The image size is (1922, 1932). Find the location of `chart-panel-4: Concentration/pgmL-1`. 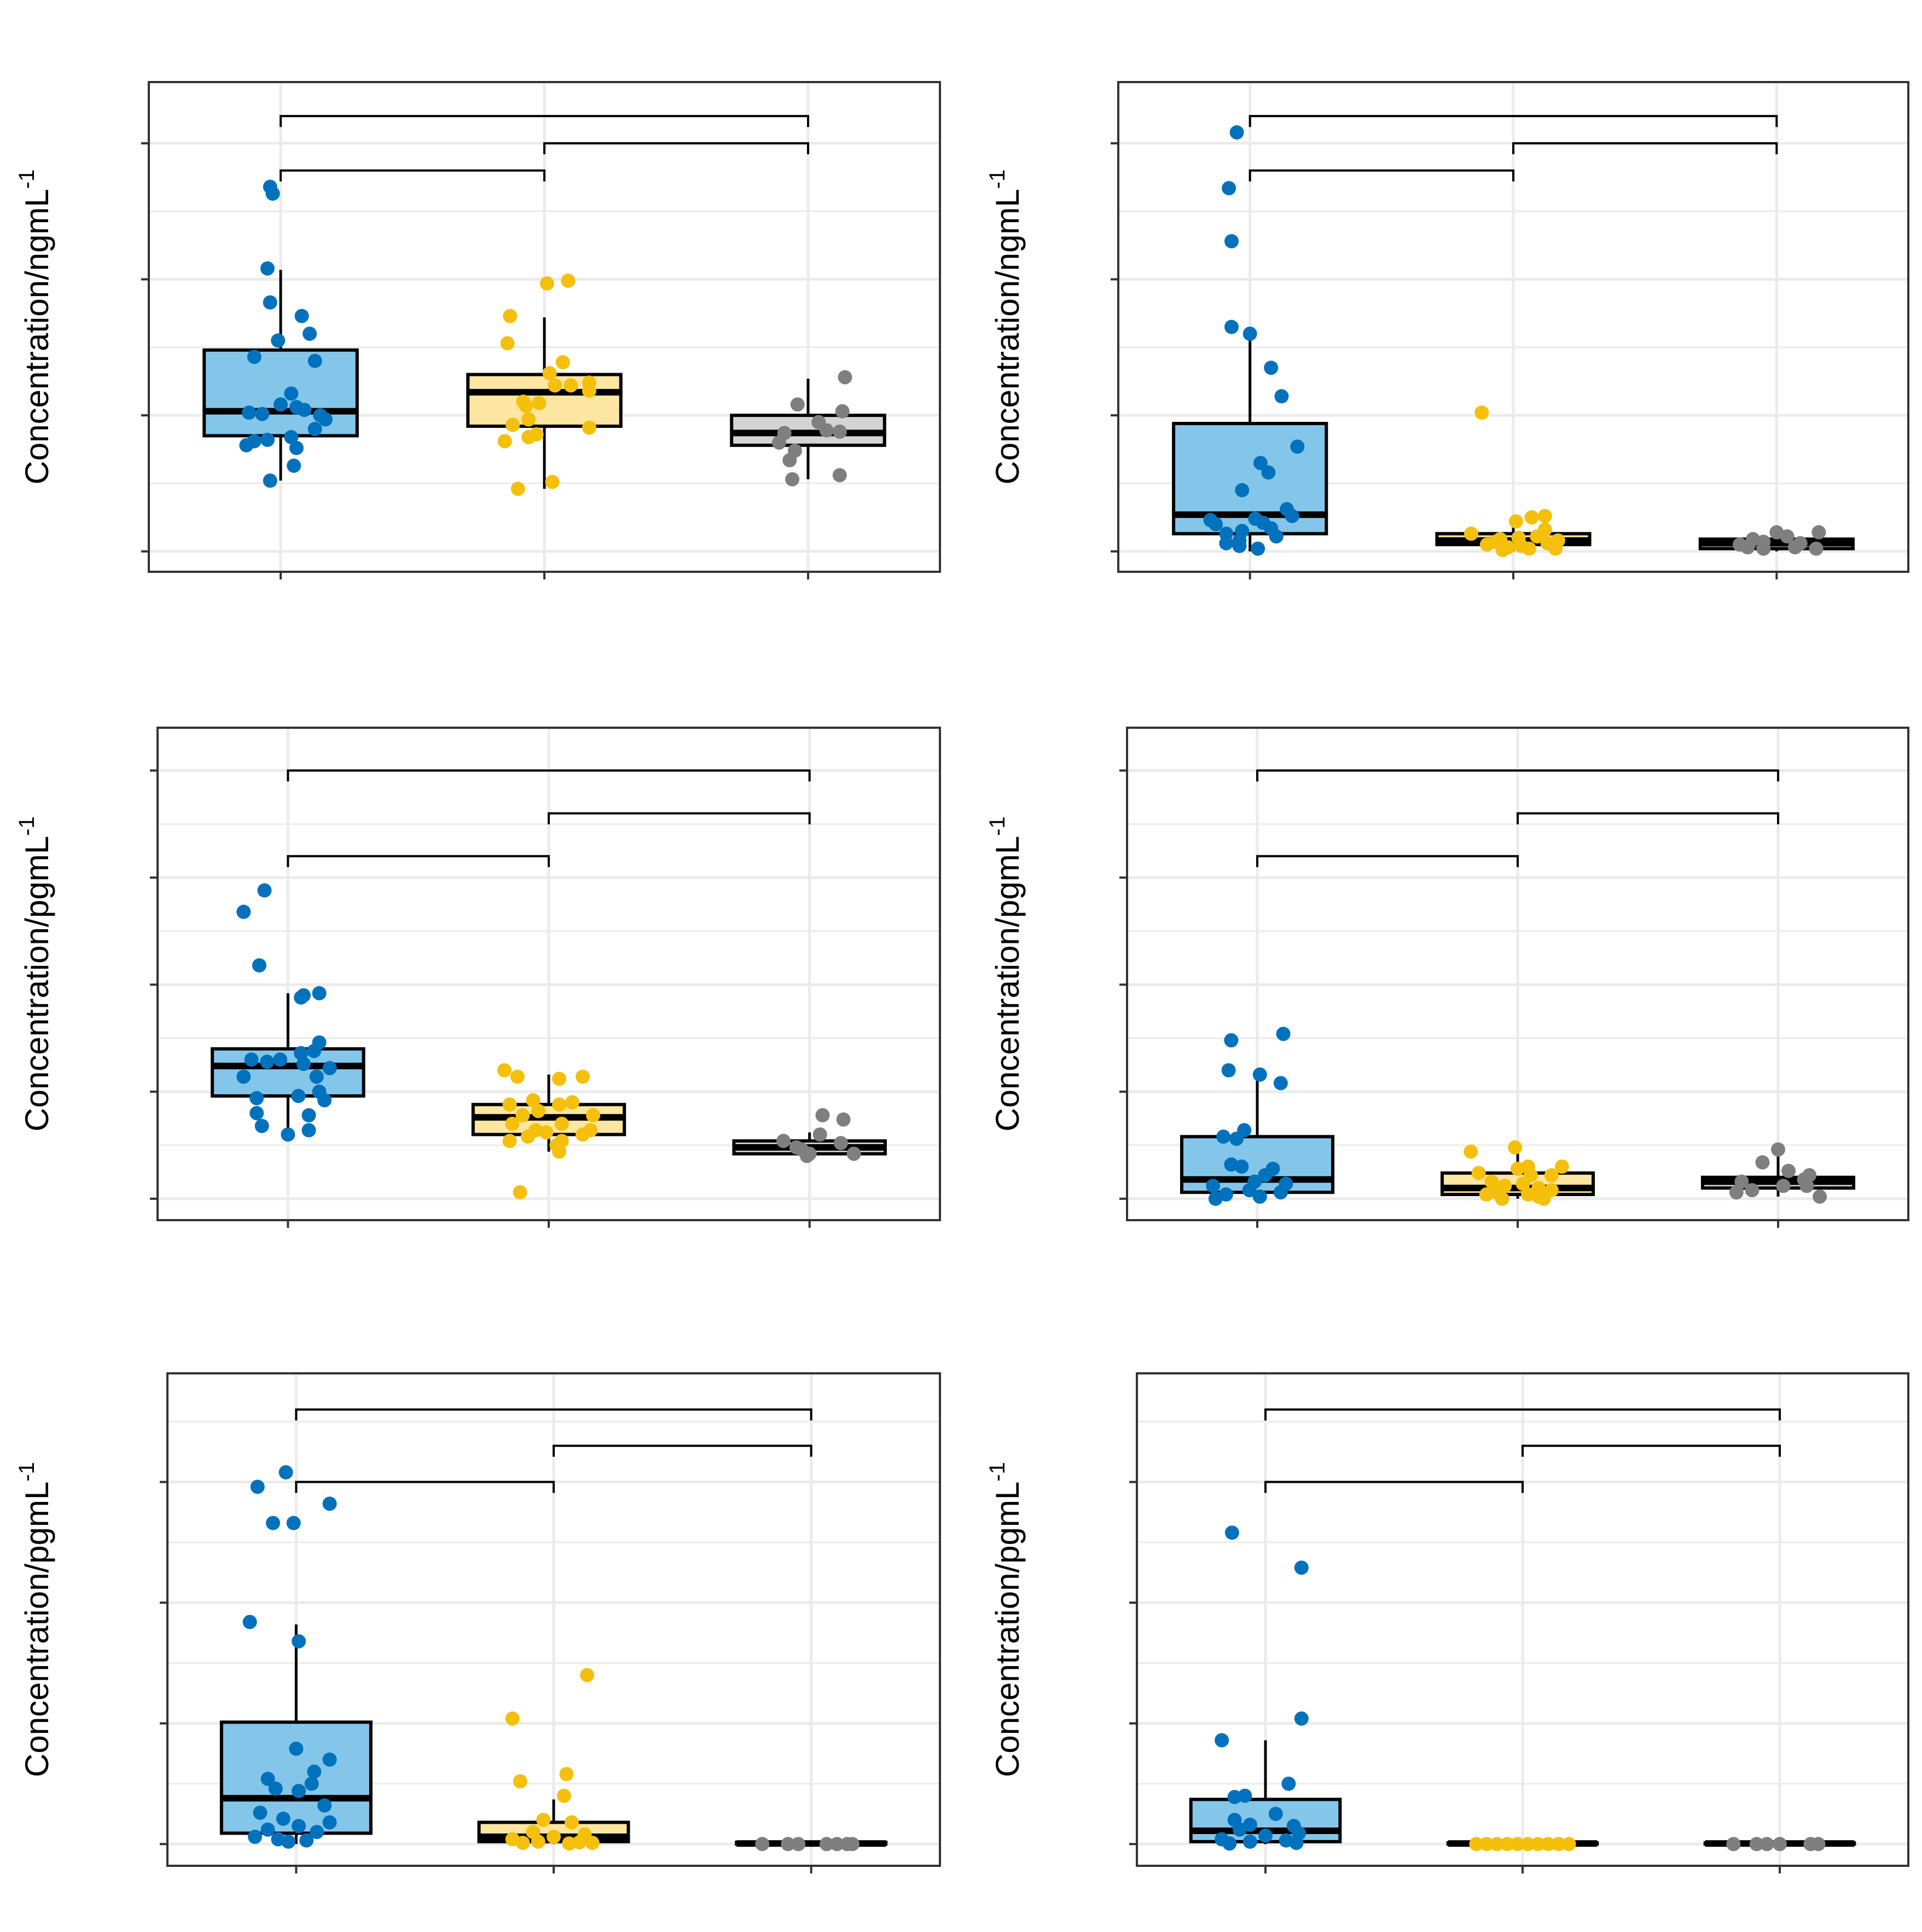

chart-panel-4: Concentration/pgmL-1 is located at coordinates (1447, 978).